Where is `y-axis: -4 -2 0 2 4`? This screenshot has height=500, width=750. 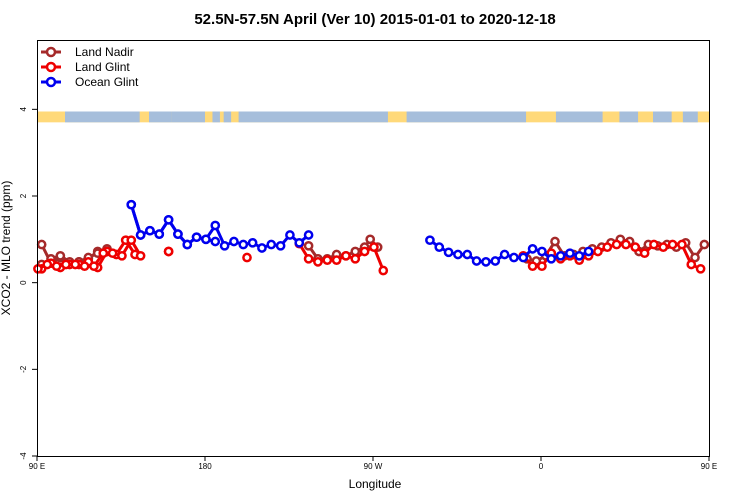
y-axis: -4 -2 0 2 4 is located at coordinates (28, 283).